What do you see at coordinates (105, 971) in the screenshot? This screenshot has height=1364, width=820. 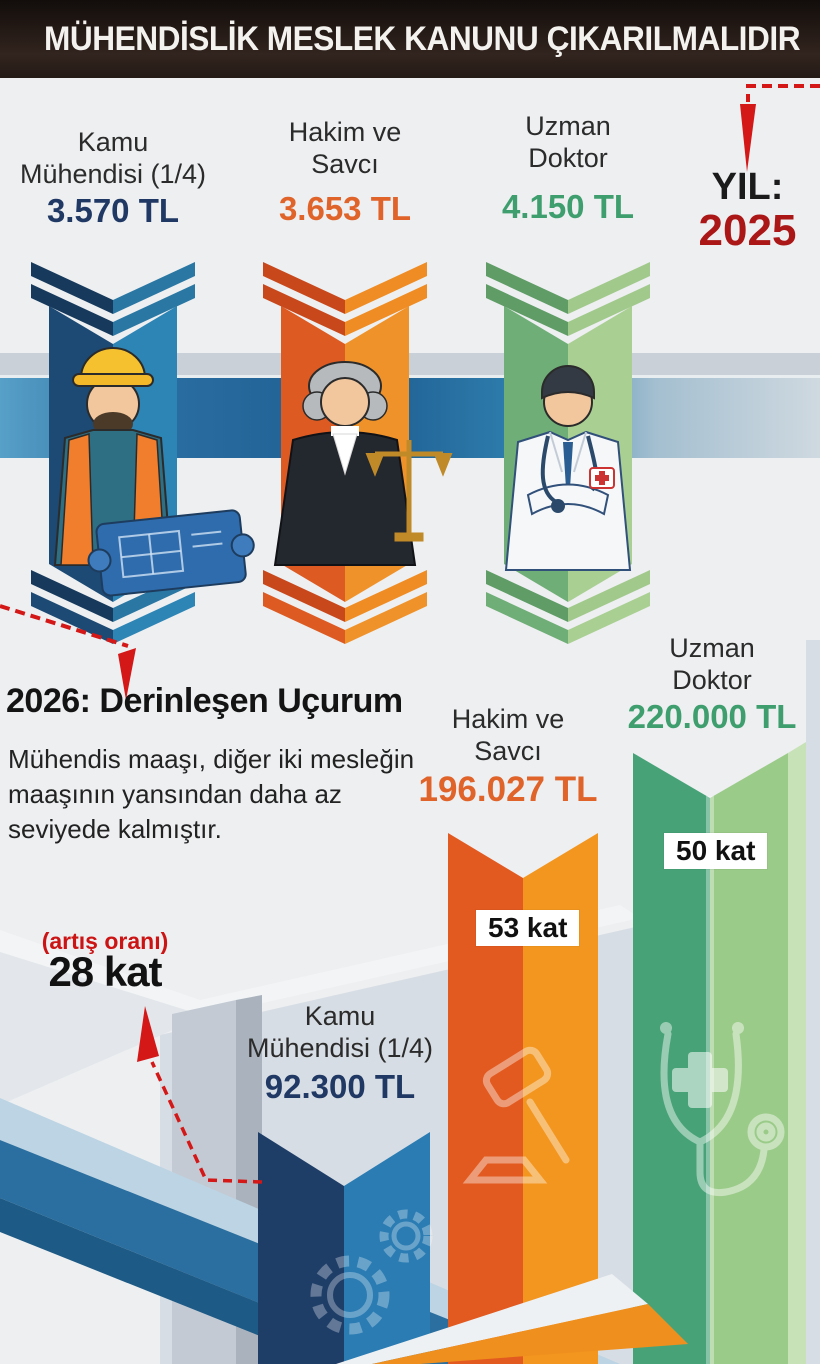 I see `multiplier-engineer: 28 kat` at bounding box center [105, 971].